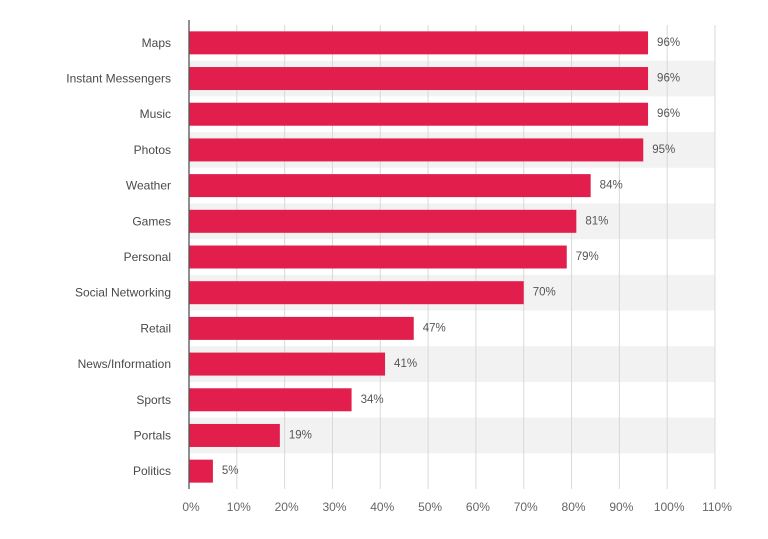  I want to click on category-label: Instant Messengers, so click(118, 79).